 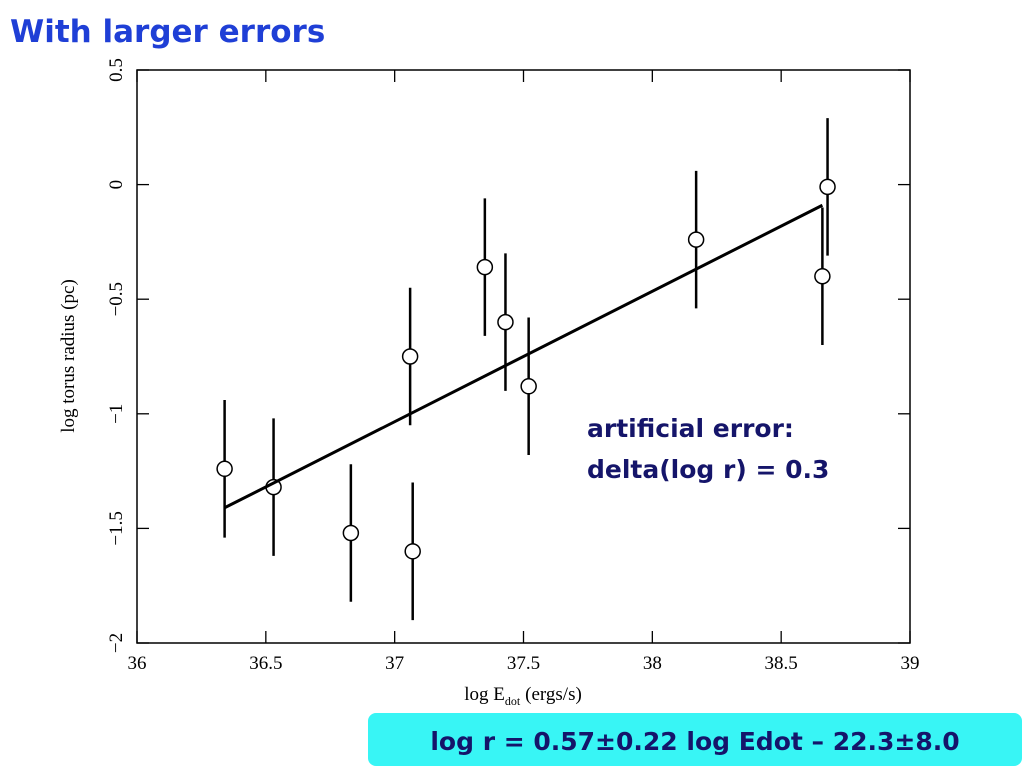 I want to click on x-tick-label: 36, so click(x=137, y=663).